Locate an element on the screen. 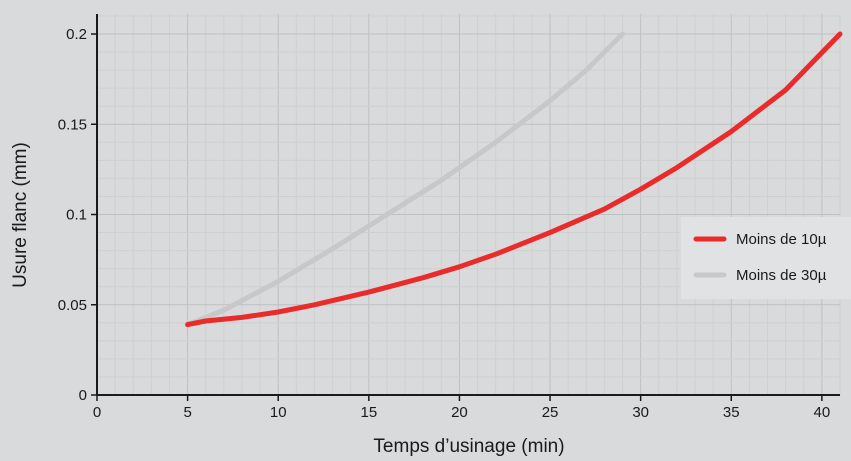  y-tick-label: 0.1 is located at coordinates (76, 215).